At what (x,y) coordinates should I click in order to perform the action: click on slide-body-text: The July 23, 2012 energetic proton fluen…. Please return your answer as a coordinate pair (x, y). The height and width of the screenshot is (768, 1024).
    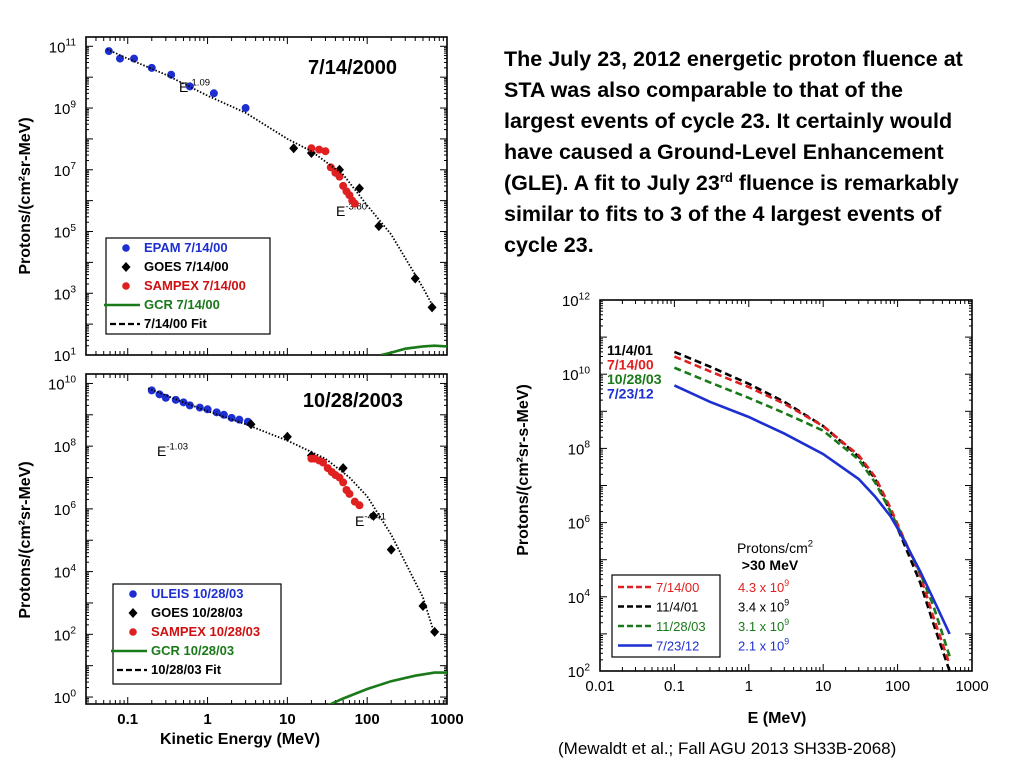
    Looking at the image, I should click on (739, 152).